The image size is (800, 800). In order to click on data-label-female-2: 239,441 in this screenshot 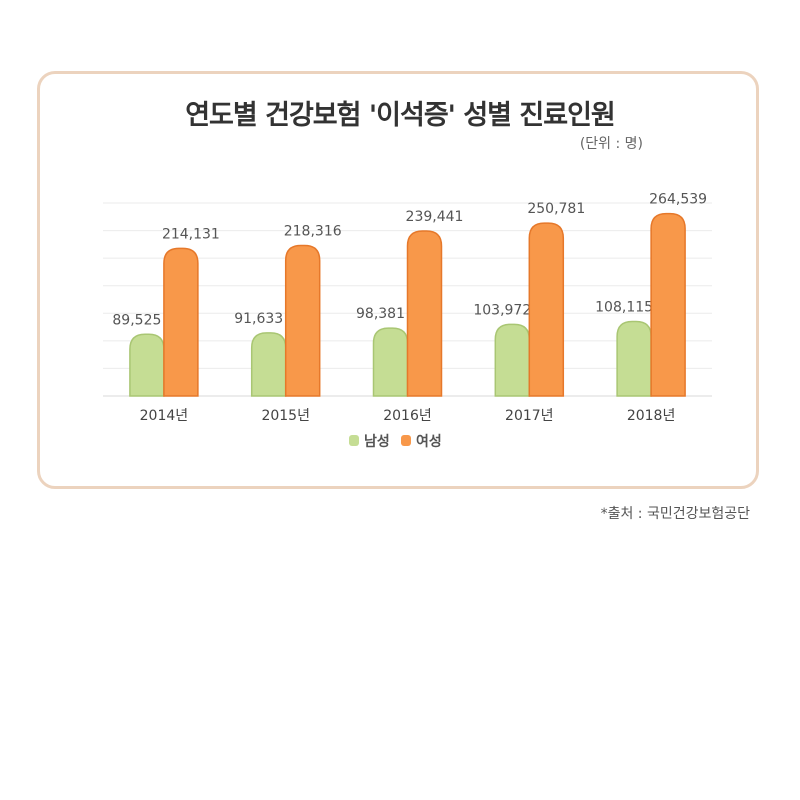, I will do `click(435, 217)`.